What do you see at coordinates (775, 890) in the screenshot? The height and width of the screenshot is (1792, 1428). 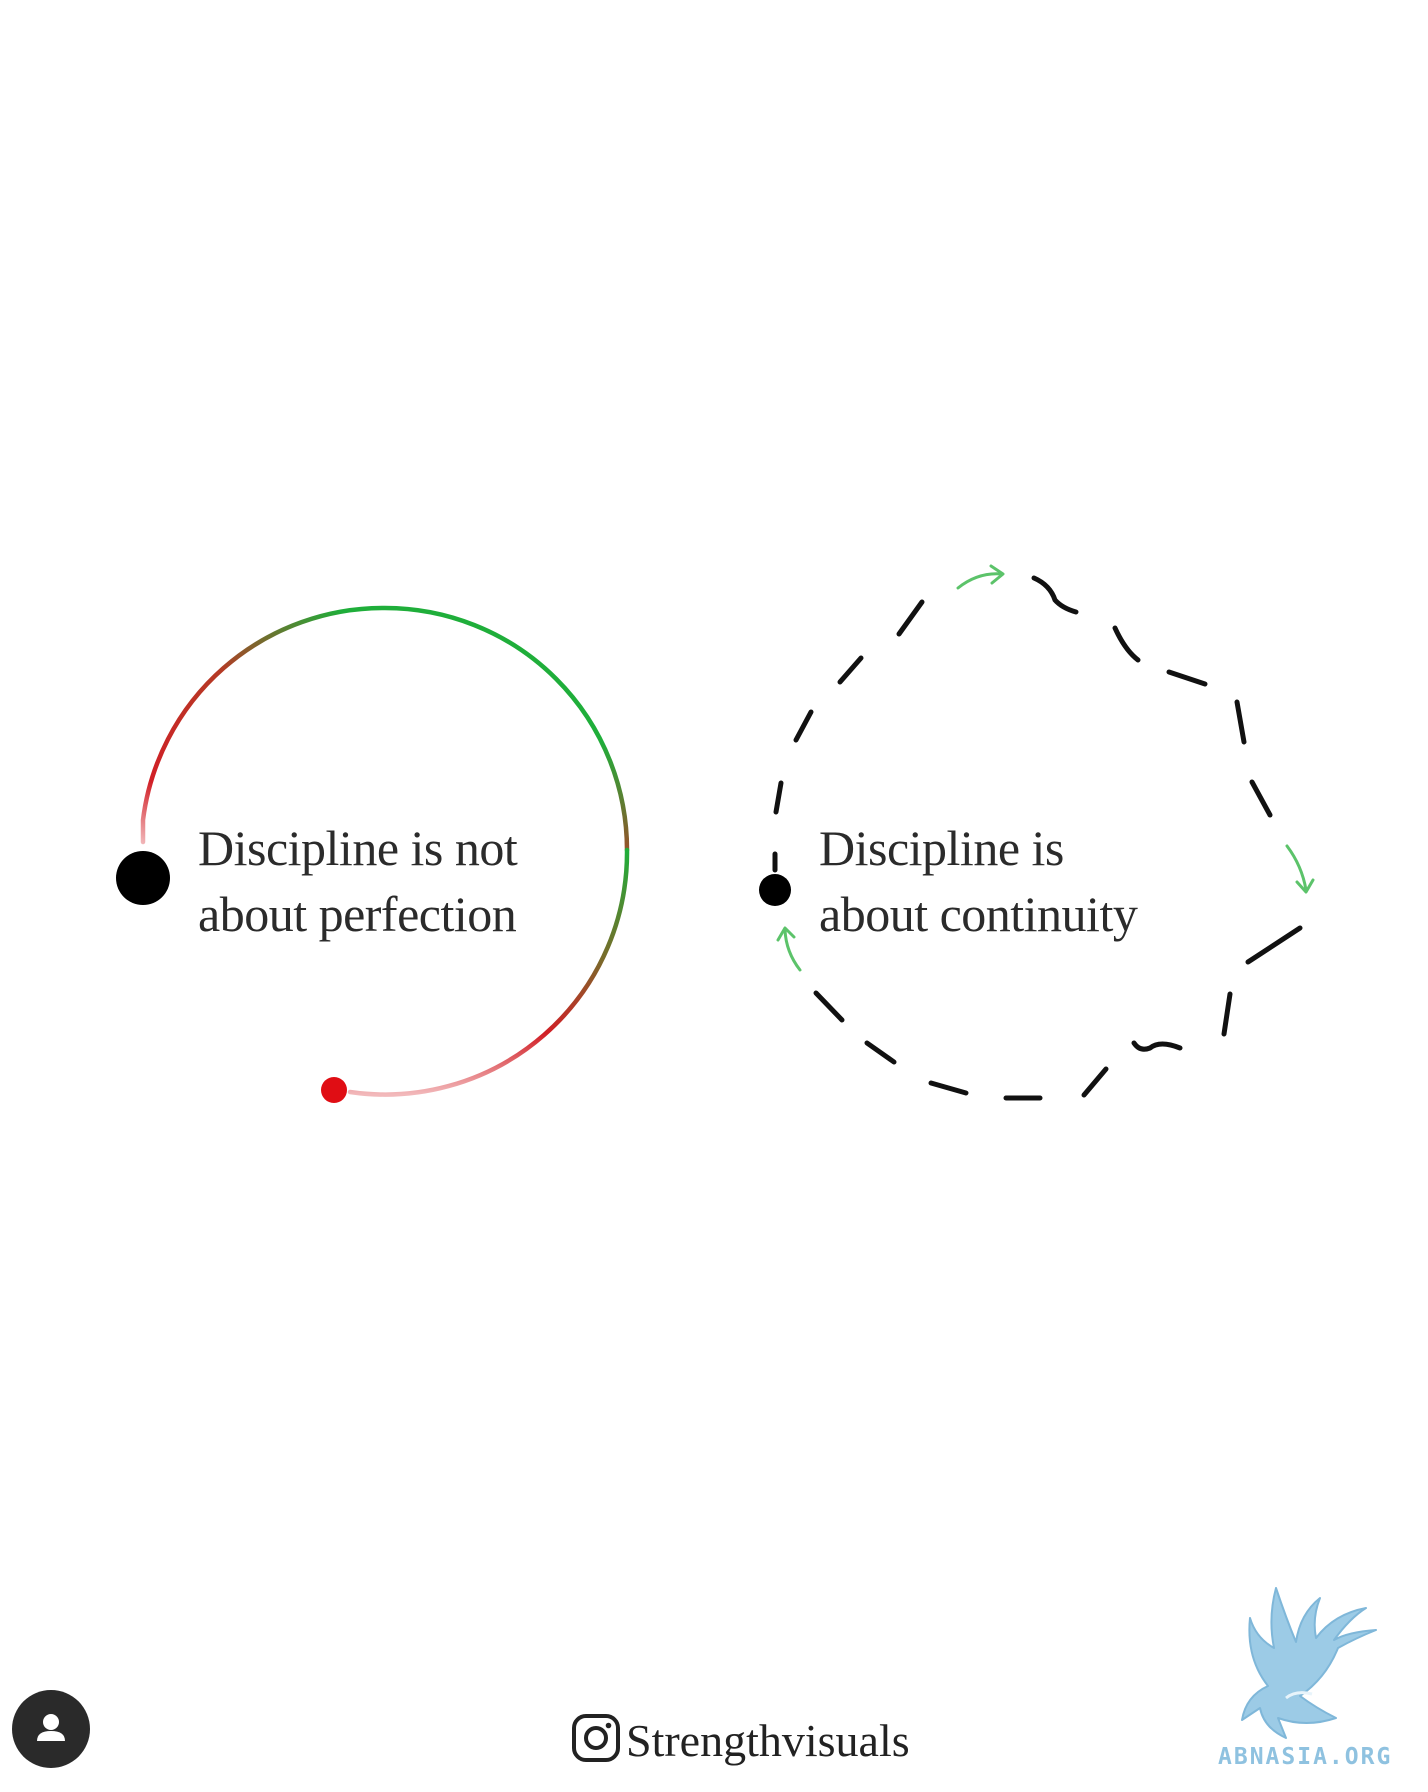 I see `loop-start-dot` at bounding box center [775, 890].